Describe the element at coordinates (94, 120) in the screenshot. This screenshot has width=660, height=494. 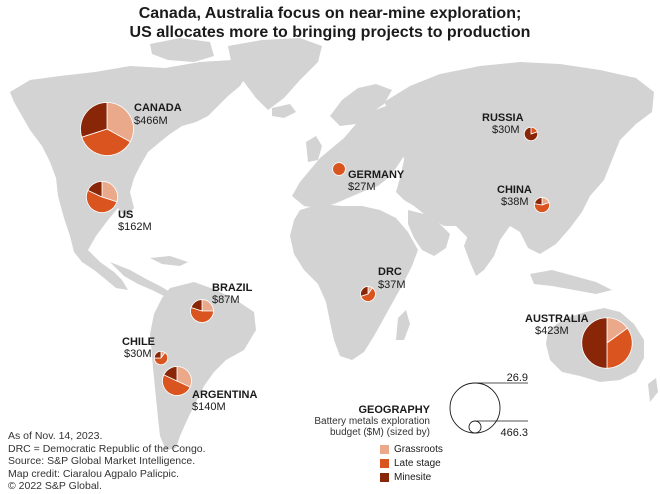
I see `pie-slice-canada-minesite` at that location.